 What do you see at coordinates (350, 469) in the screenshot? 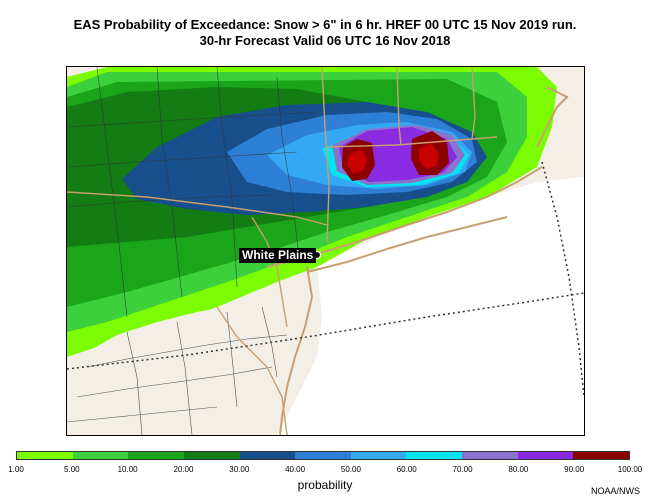
I see `legend-tick-label: 50.00` at bounding box center [350, 469].